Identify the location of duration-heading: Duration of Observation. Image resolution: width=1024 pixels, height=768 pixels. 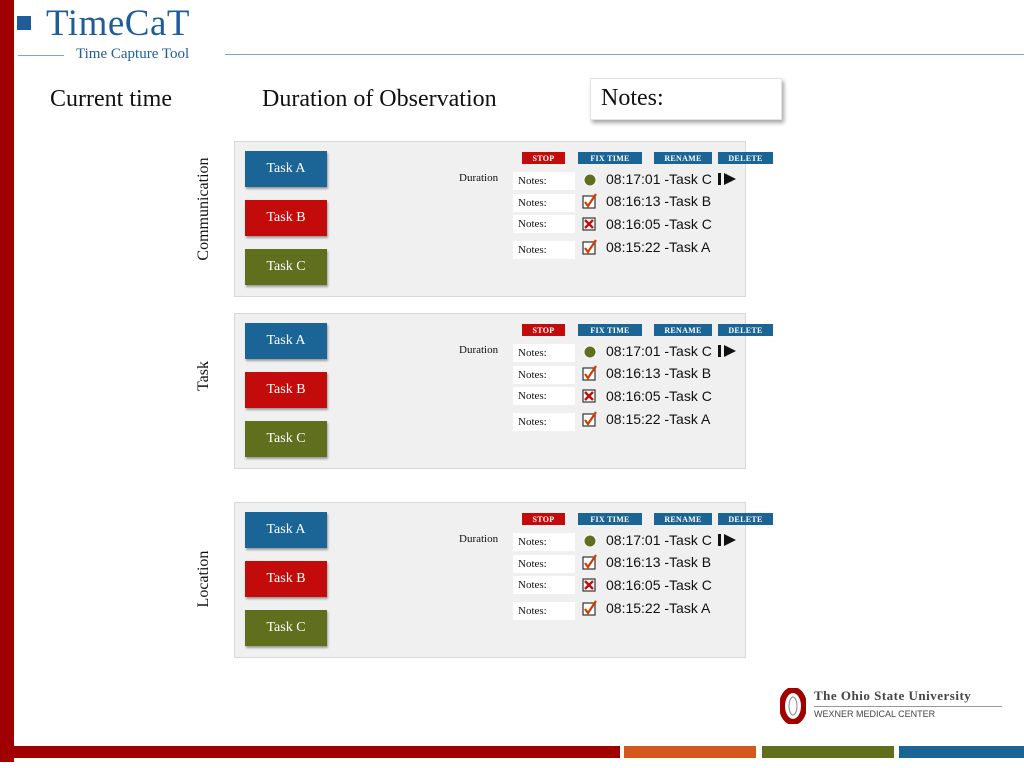
(379, 99).